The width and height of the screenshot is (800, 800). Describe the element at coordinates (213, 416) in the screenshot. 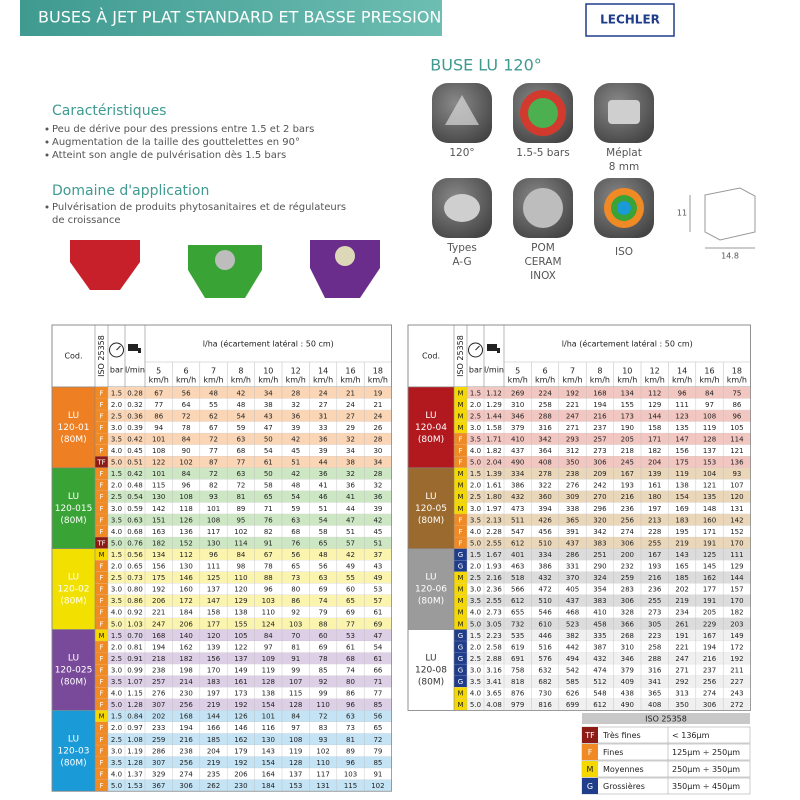

I see `cell-value: 62` at that location.